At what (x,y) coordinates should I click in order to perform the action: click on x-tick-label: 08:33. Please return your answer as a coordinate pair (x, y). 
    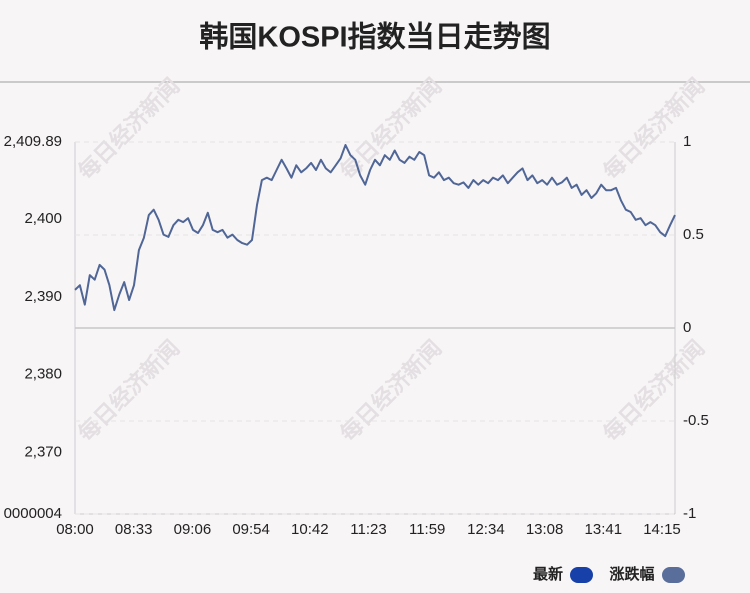
    Looking at the image, I should click on (134, 529).